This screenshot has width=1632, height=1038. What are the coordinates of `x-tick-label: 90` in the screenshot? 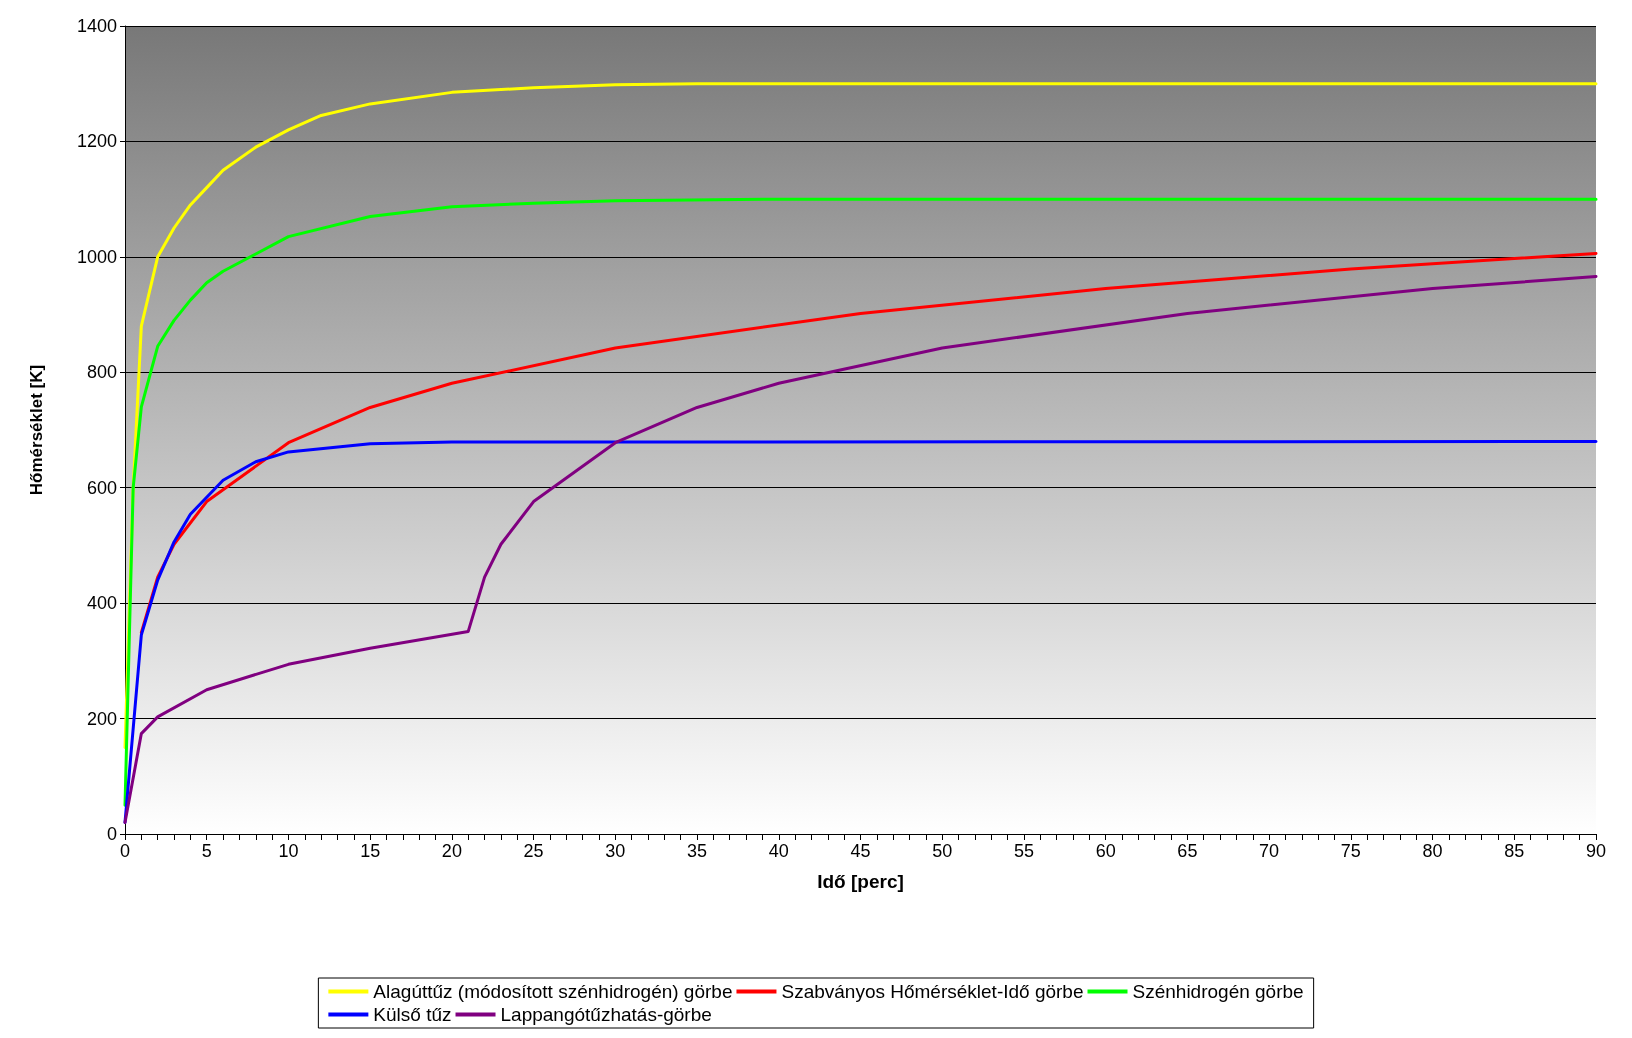 It's located at (1596, 851).